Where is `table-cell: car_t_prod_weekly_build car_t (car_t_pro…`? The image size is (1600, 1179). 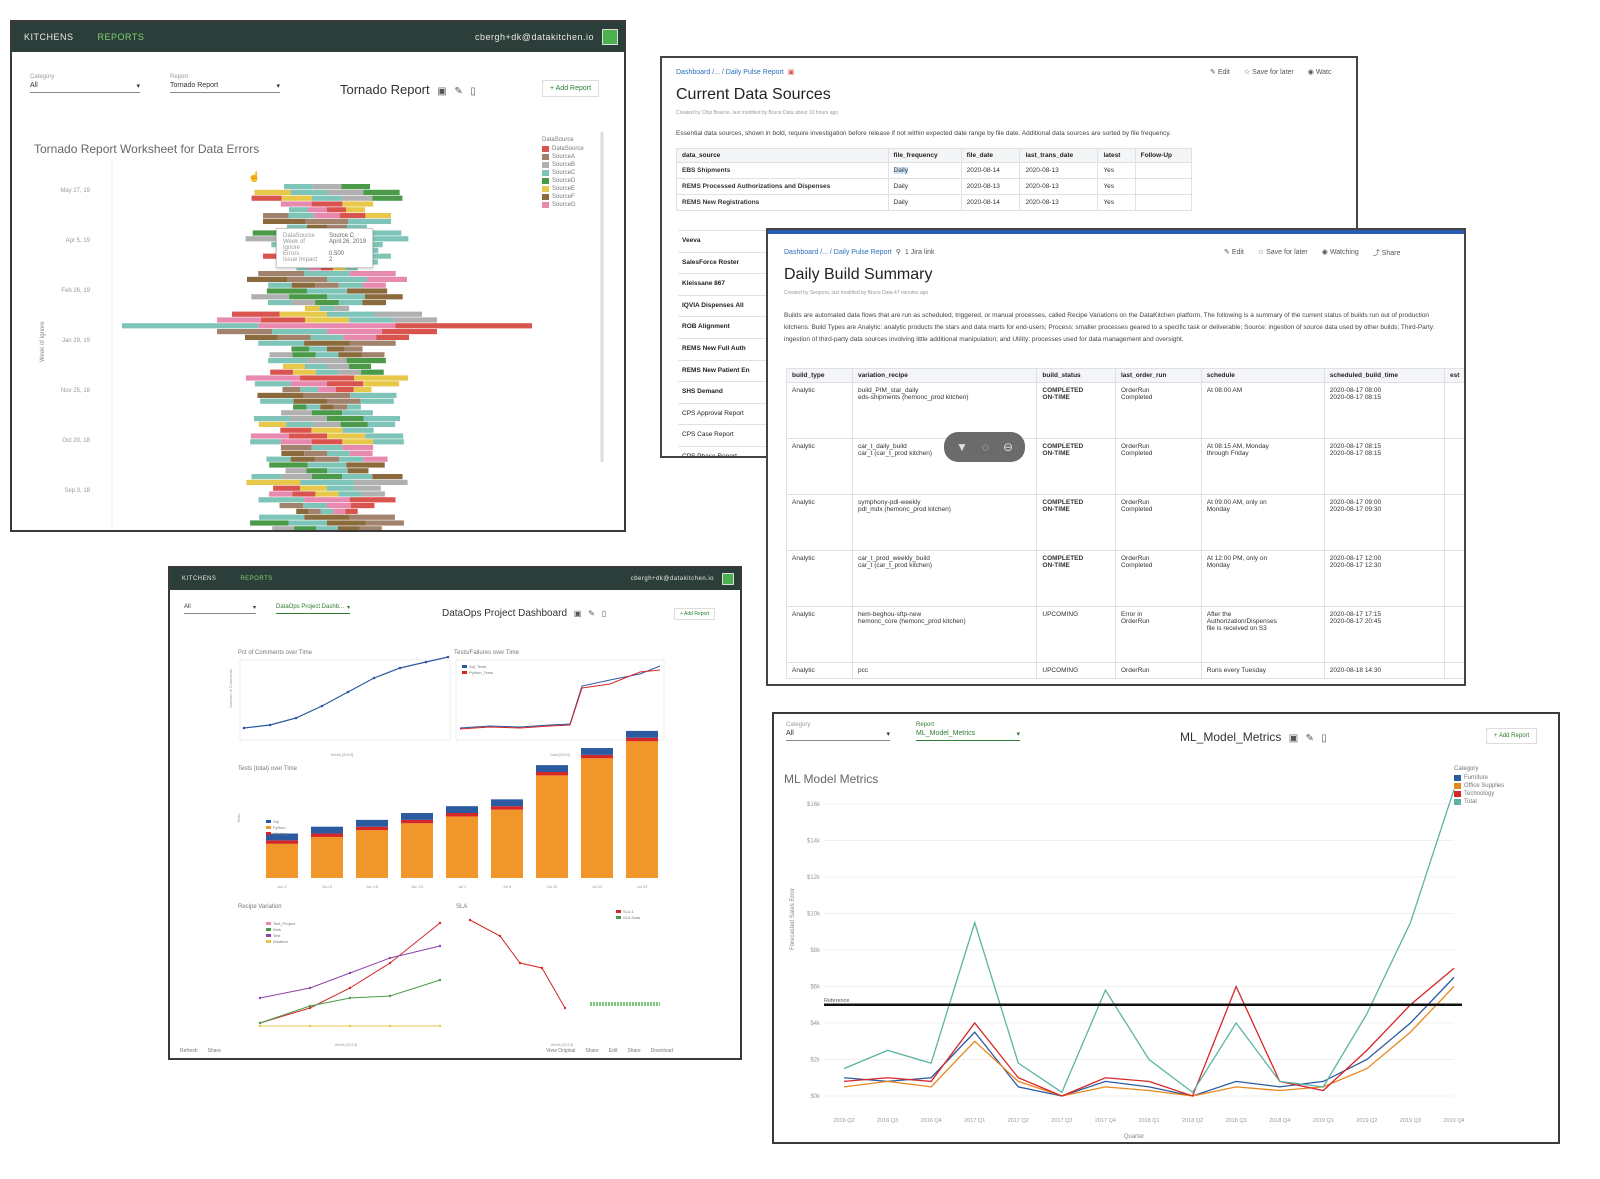
table-cell: car_t_prod_weekly_build car_t (car_t_pro… is located at coordinates (944, 578).